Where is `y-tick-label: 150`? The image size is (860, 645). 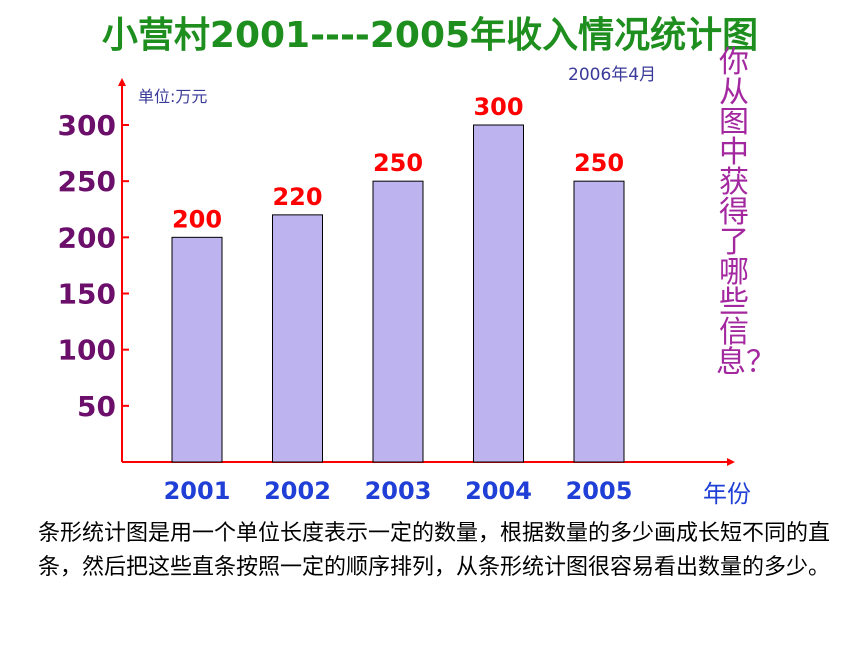 y-tick-label: 150 is located at coordinates (87, 294).